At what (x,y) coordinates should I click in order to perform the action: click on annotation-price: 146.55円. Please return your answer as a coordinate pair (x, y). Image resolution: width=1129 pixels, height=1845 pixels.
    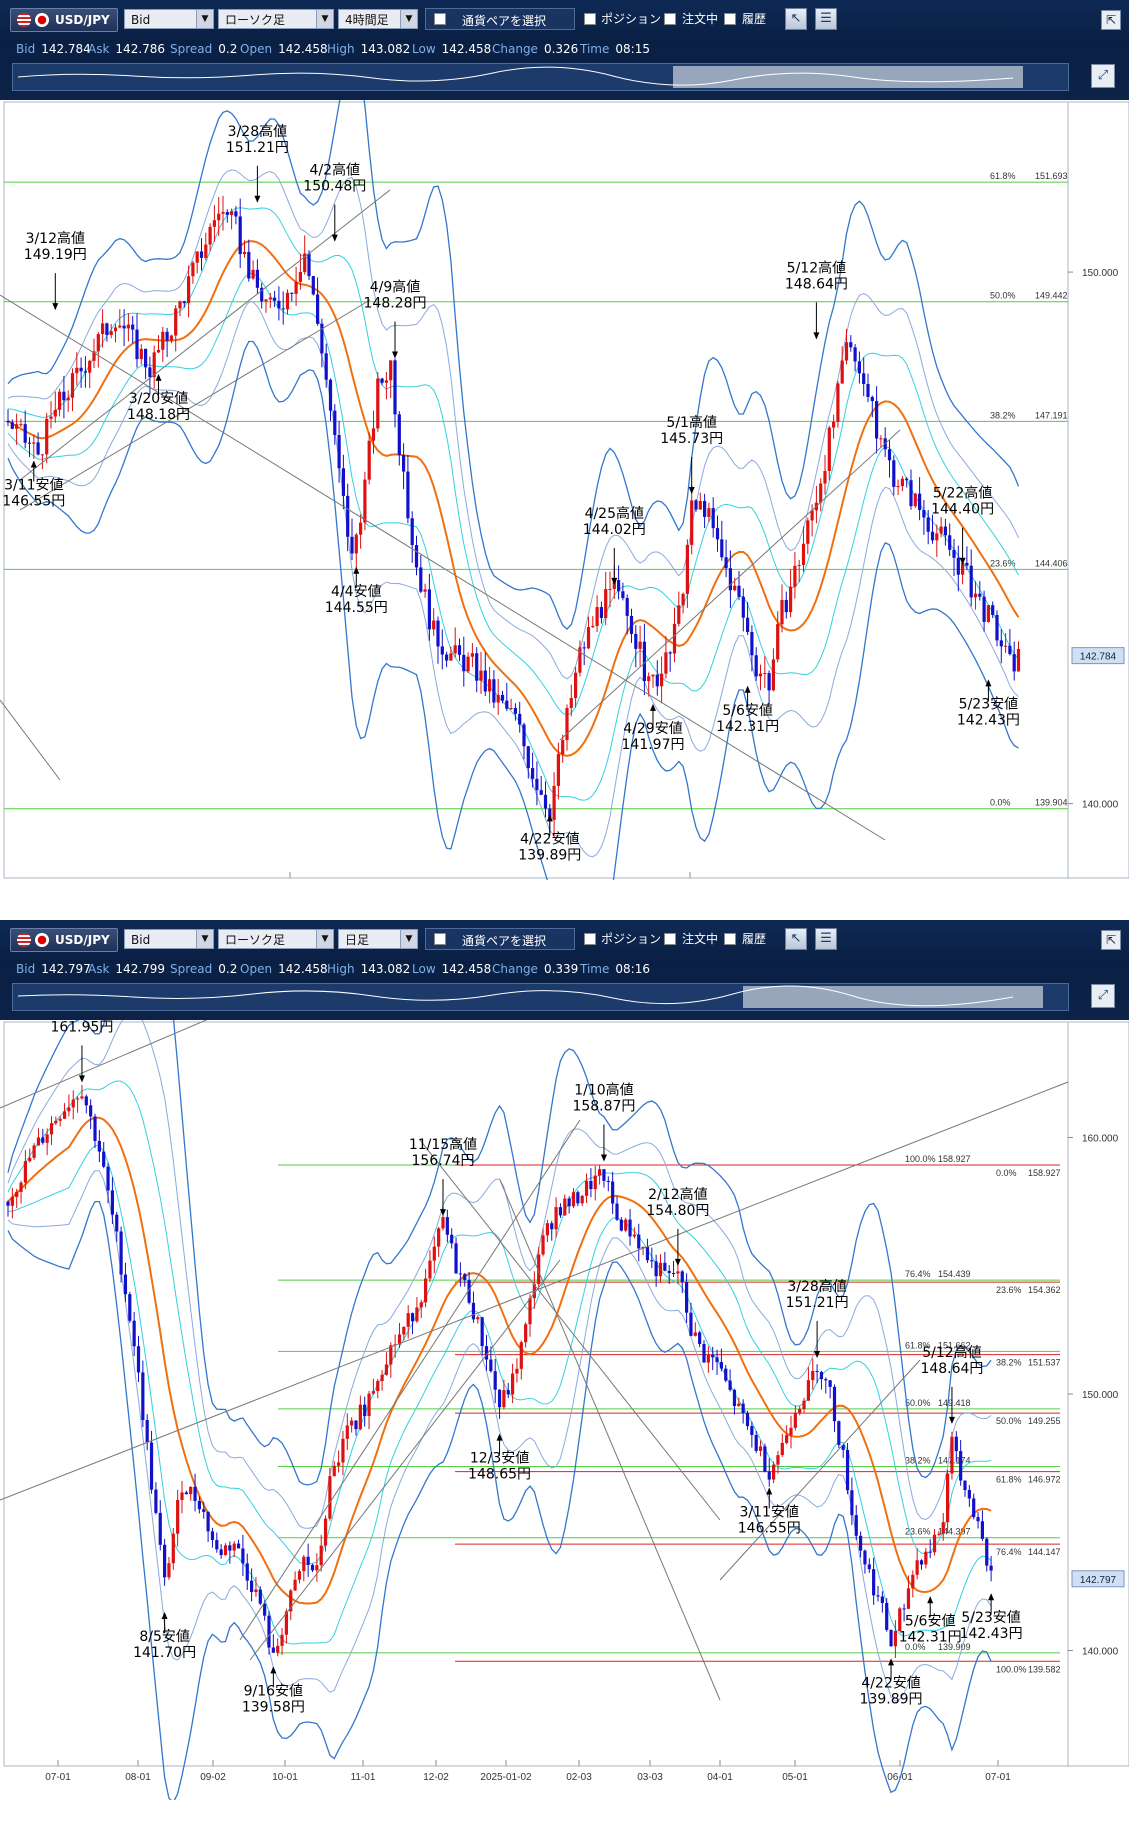
    Looking at the image, I should click on (769, 1529).